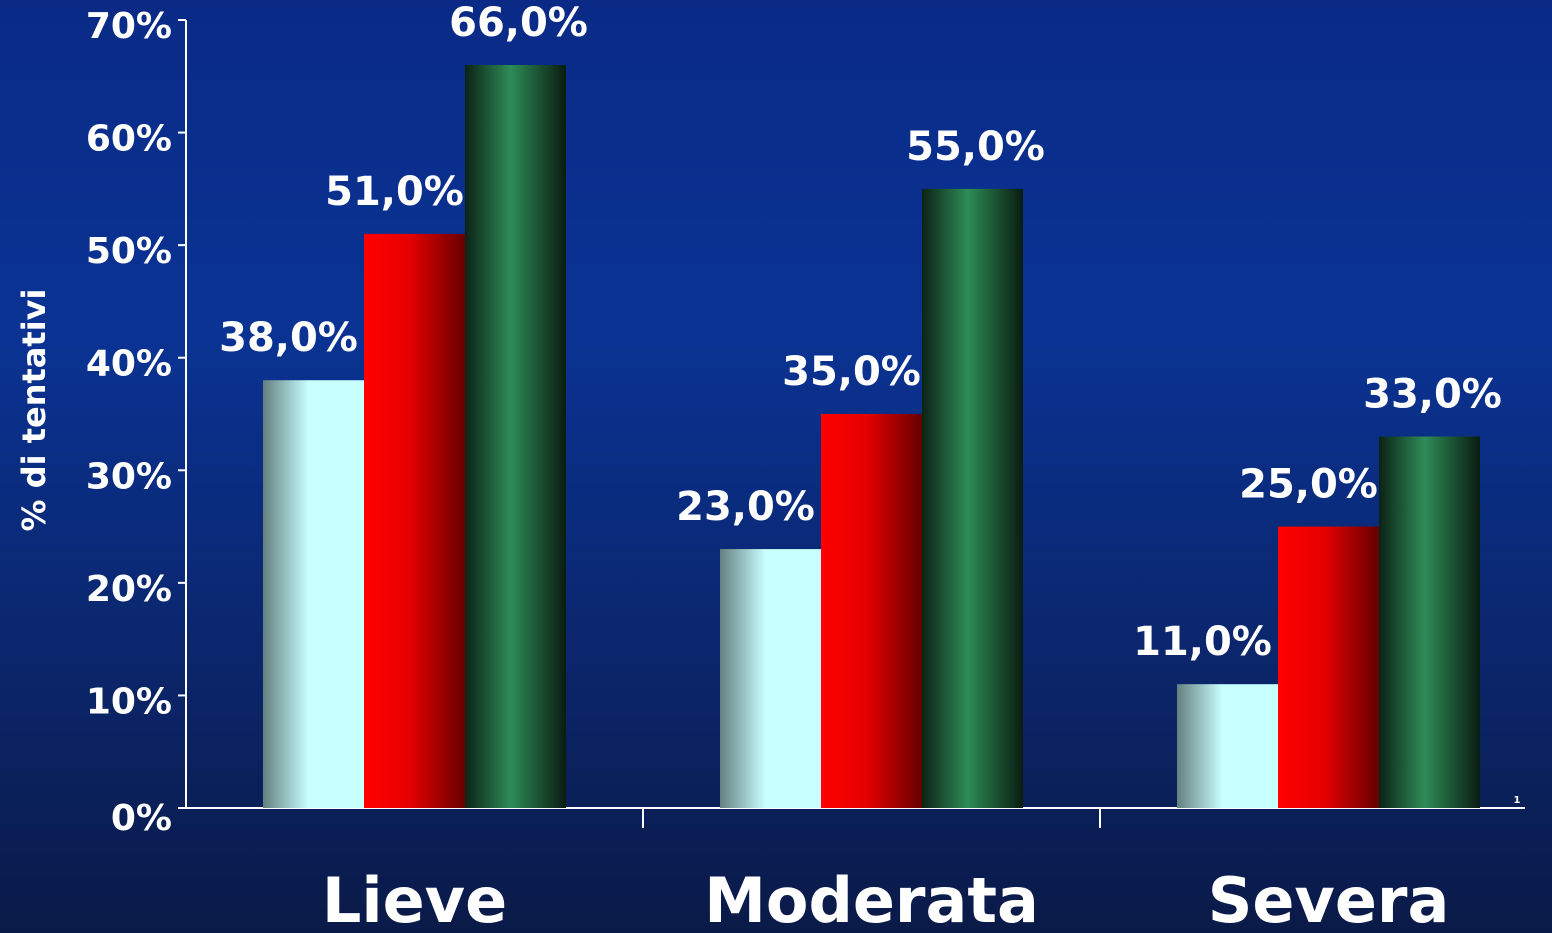 The height and width of the screenshot is (933, 1552). What do you see at coordinates (1308, 485) in the screenshot?
I see `value-label: 25,0%` at bounding box center [1308, 485].